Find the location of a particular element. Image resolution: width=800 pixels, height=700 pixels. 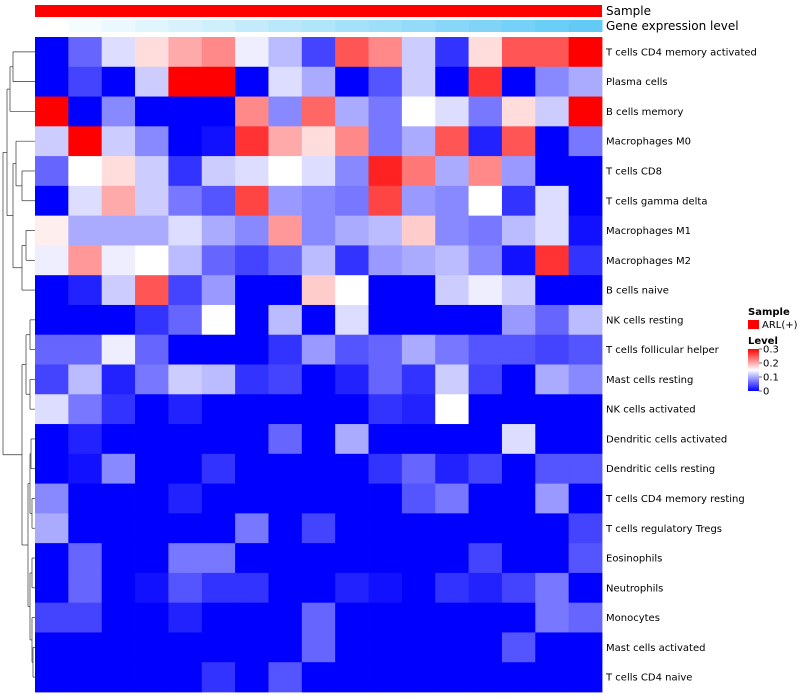

legend-tick-label: 0.2 is located at coordinates (771, 364).